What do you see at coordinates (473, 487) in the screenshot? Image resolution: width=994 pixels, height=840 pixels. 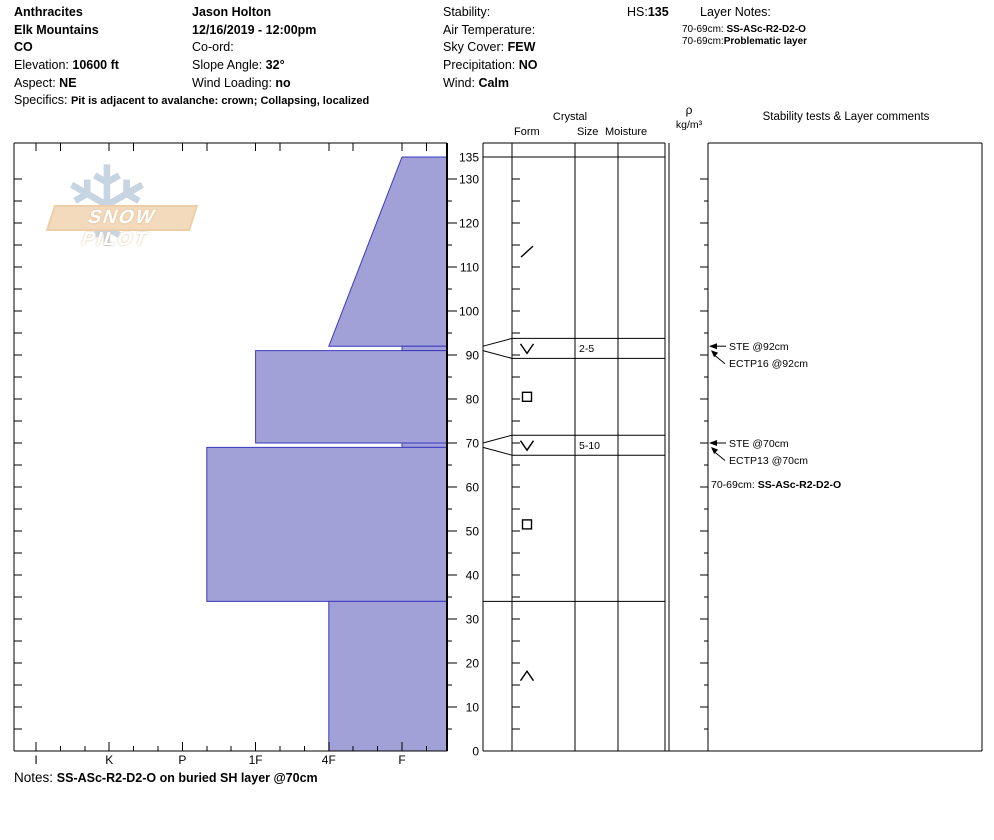 I see `svg-text: 60` at bounding box center [473, 487].